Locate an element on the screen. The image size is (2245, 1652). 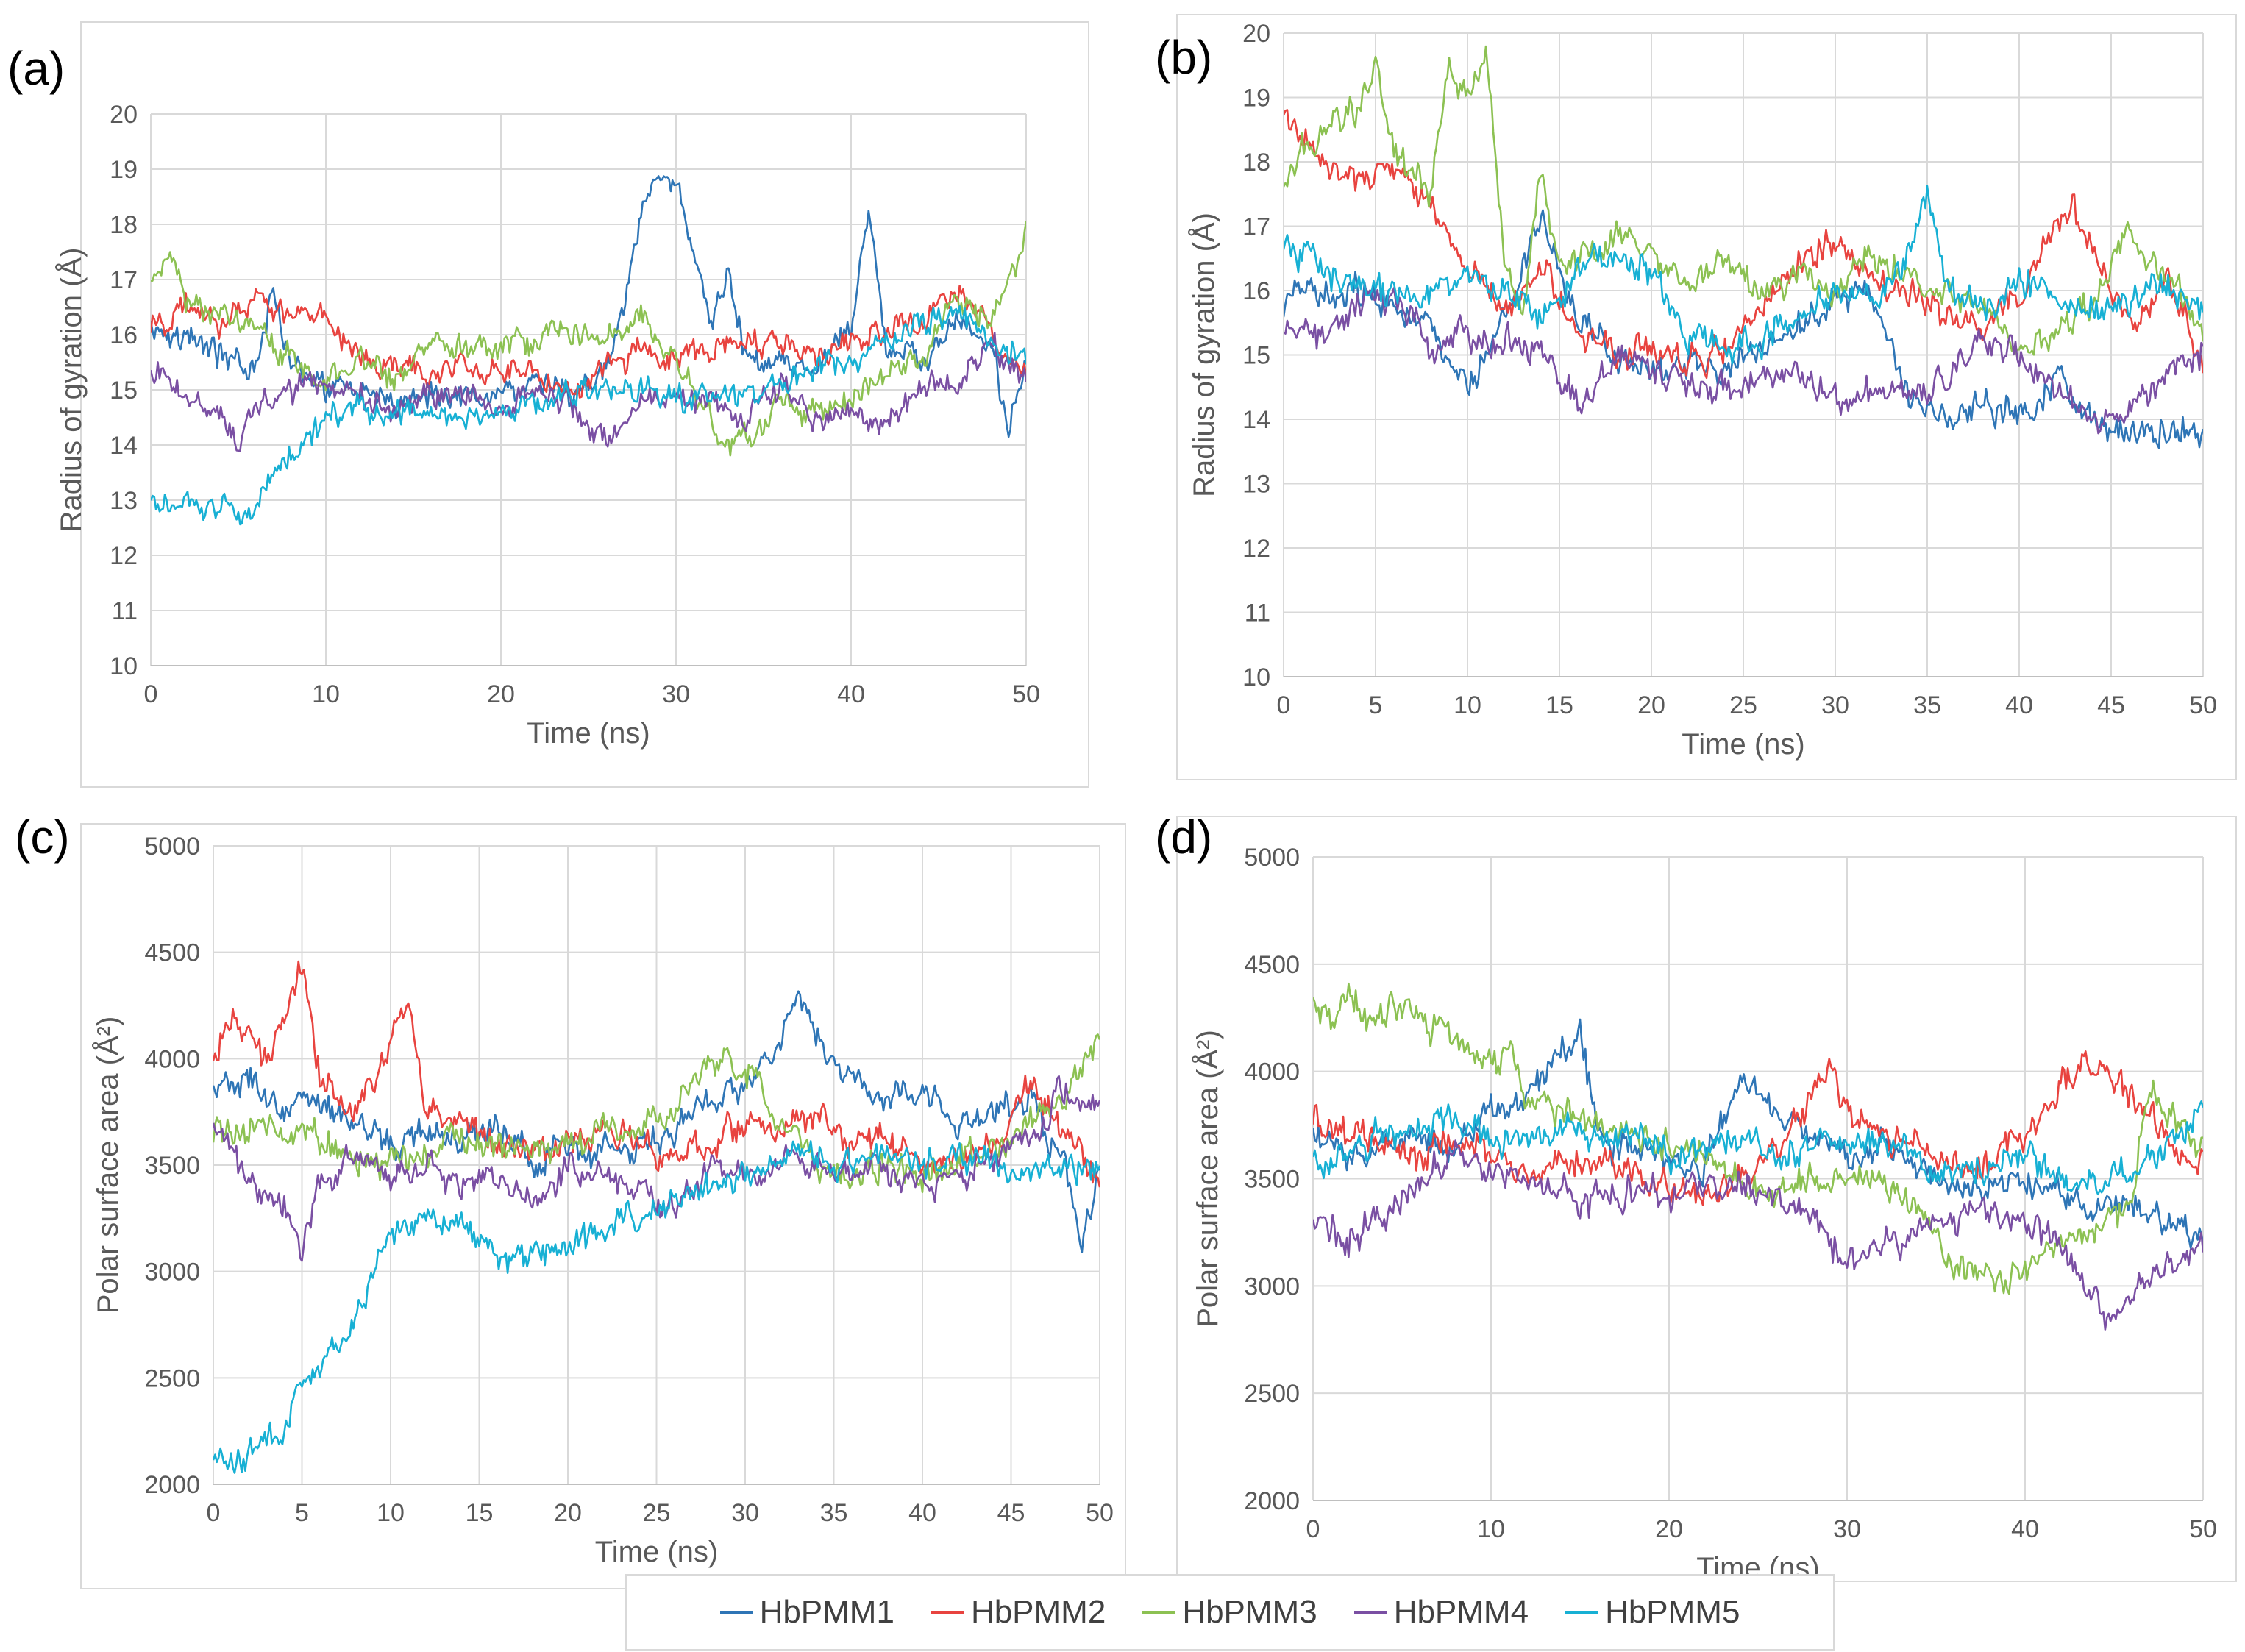
panel-b-series-hbpmm2 is located at coordinates (1743, 245).